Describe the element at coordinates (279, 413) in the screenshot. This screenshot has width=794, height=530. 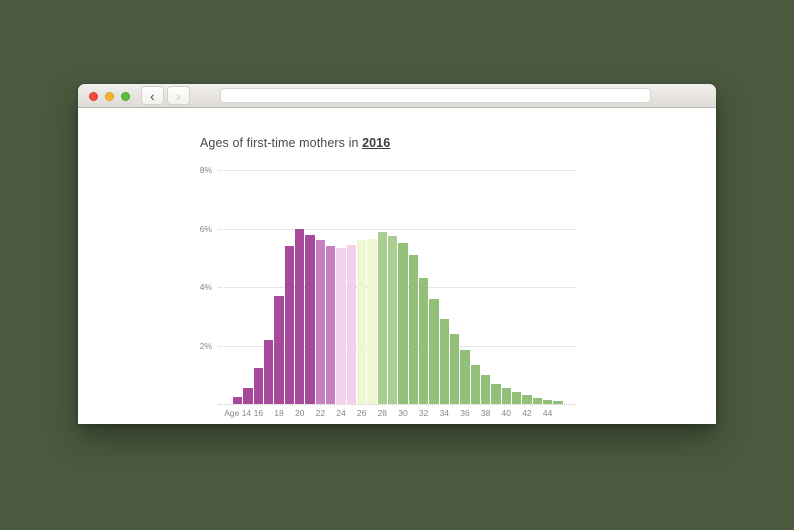
I see `x-tick-label-18: 18` at that location.